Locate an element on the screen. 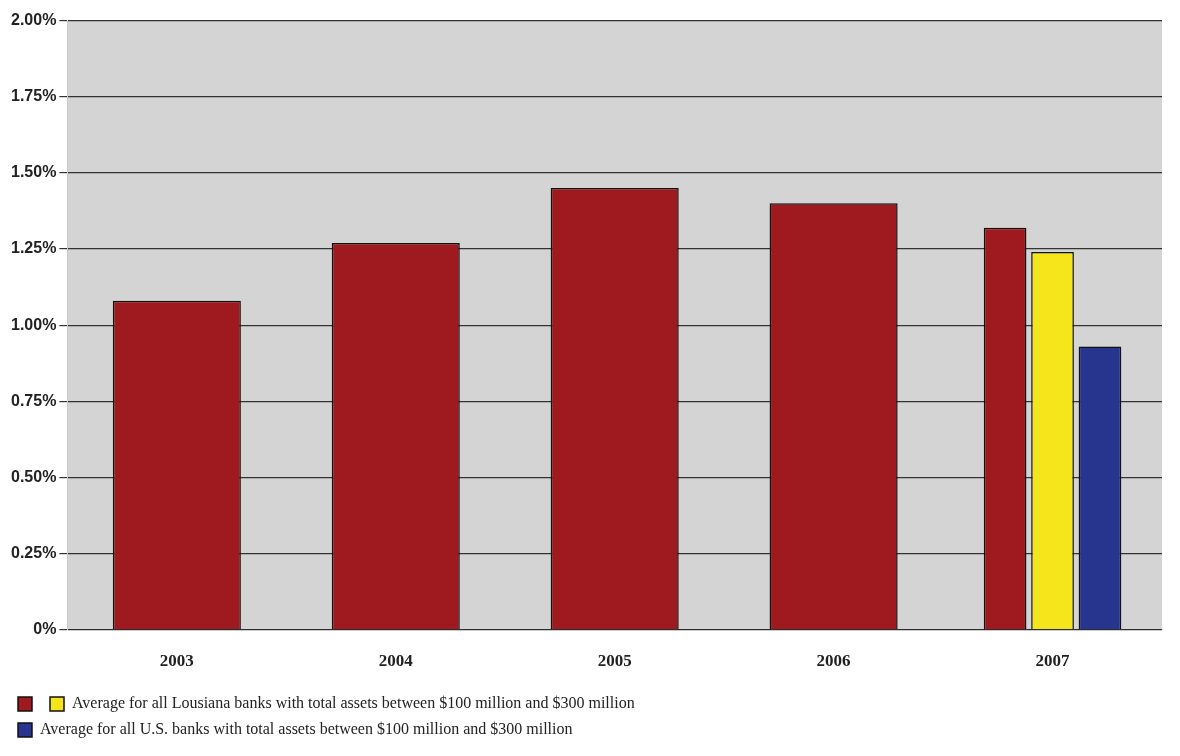  x-tick-label: 2007 is located at coordinates (1053, 661).